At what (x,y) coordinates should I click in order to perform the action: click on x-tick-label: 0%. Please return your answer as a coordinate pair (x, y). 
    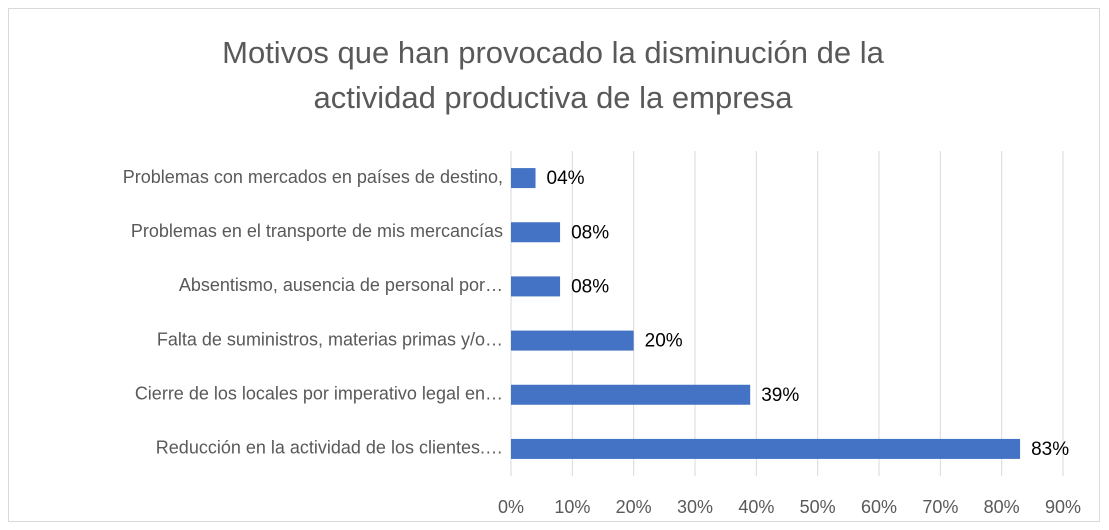
    Looking at the image, I should click on (511, 507).